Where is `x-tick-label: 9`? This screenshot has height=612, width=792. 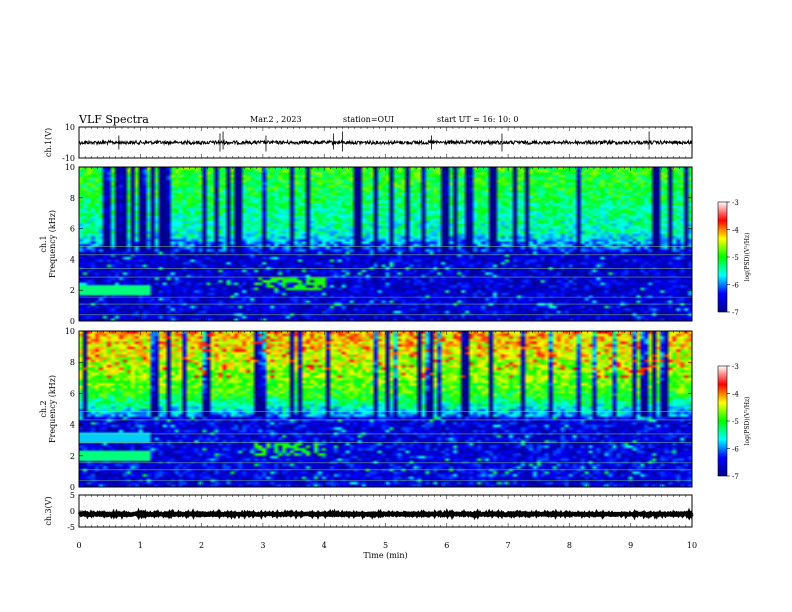 x-tick-label: 9 is located at coordinates (630, 545).